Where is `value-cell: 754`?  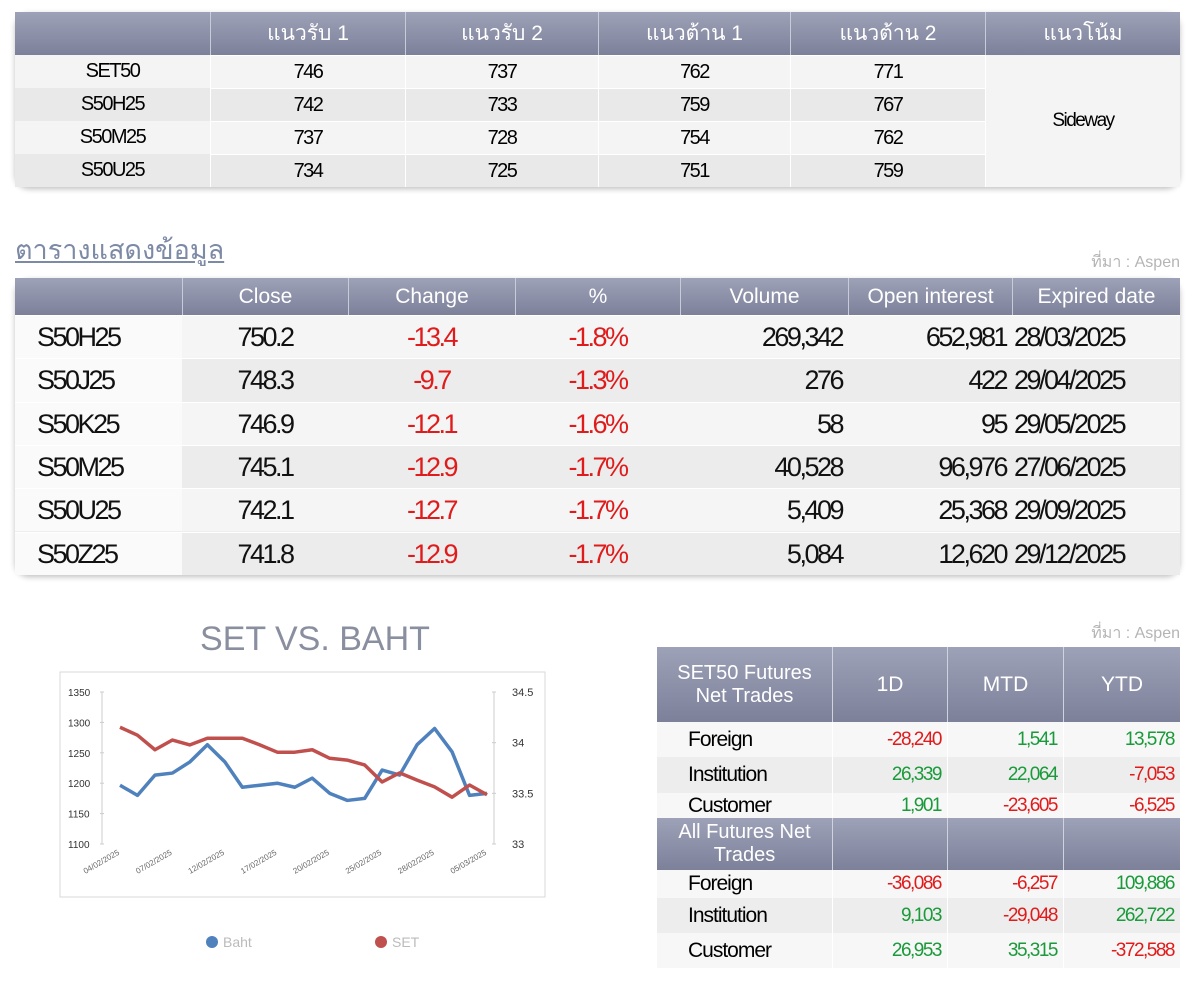 value-cell: 754 is located at coordinates (694, 137).